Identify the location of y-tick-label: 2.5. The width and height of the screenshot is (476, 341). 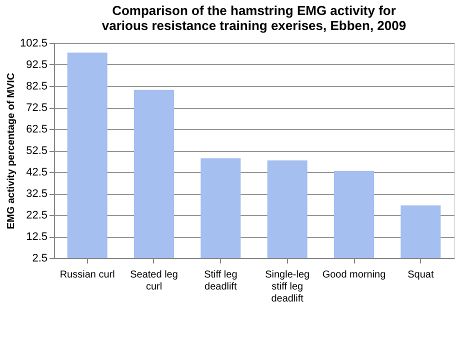
(40, 258).